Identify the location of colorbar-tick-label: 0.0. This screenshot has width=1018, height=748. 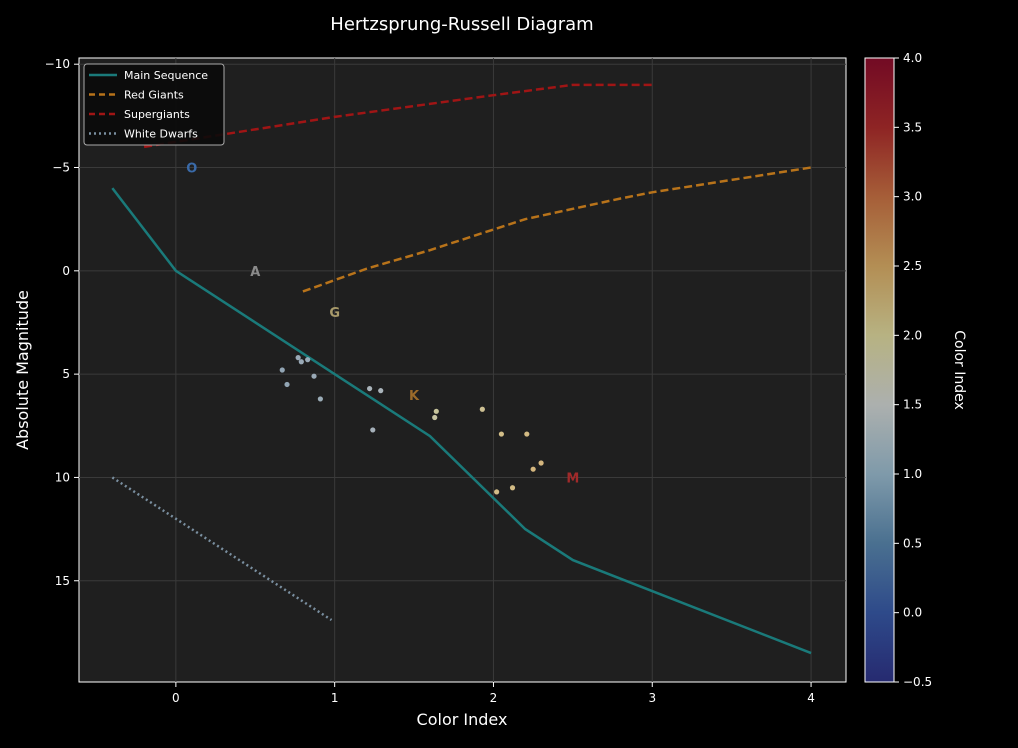
(912, 613).